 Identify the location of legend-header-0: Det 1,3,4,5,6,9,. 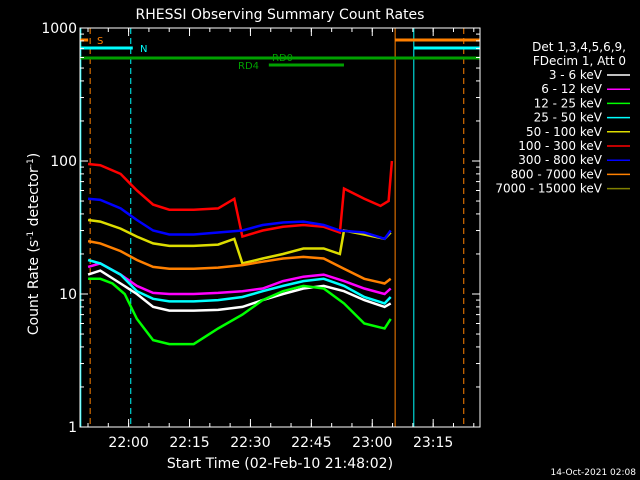
(579, 47).